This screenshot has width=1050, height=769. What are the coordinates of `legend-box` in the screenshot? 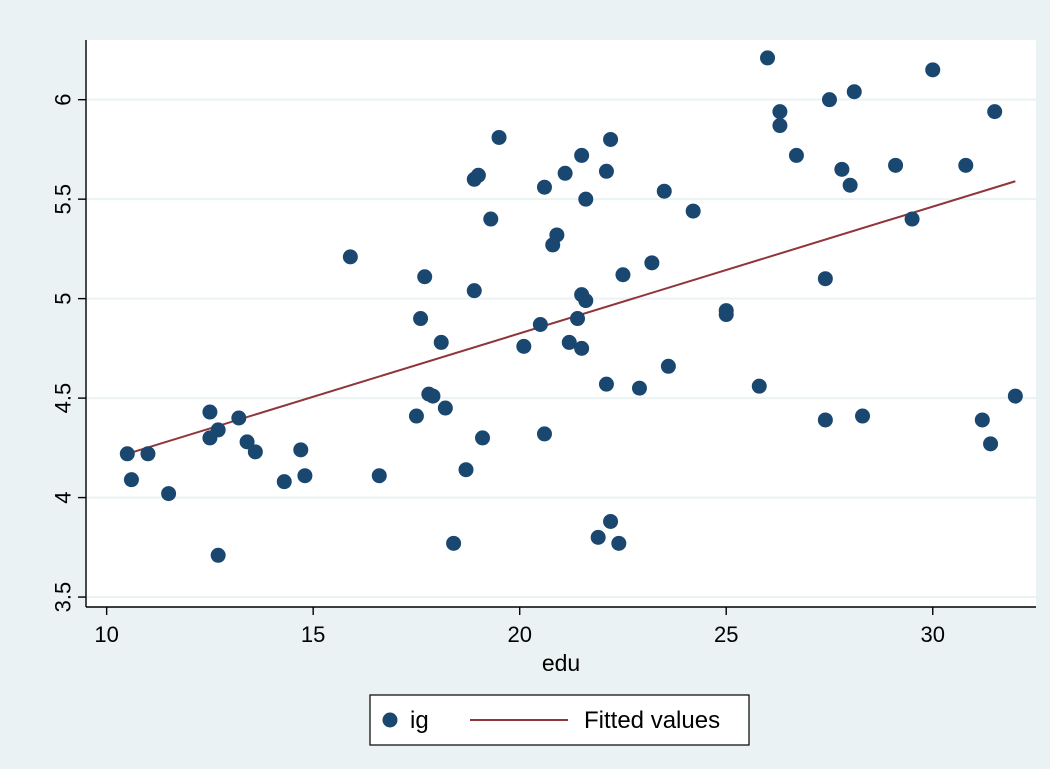 It's located at (559, 720).